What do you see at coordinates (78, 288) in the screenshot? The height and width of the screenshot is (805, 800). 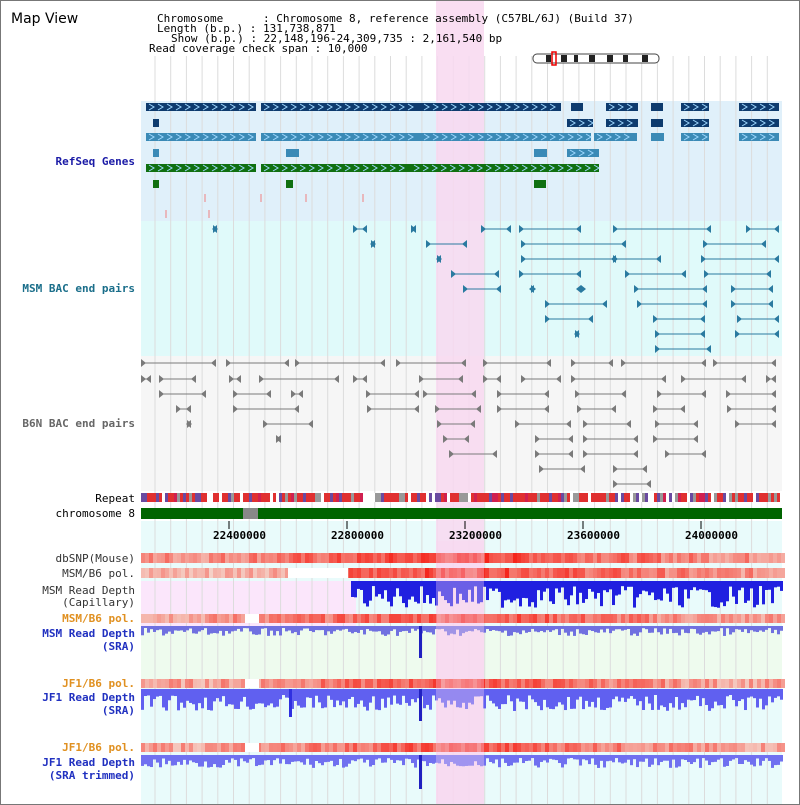 I see `msm-bac-label: MSM BAC end pairs` at bounding box center [78, 288].